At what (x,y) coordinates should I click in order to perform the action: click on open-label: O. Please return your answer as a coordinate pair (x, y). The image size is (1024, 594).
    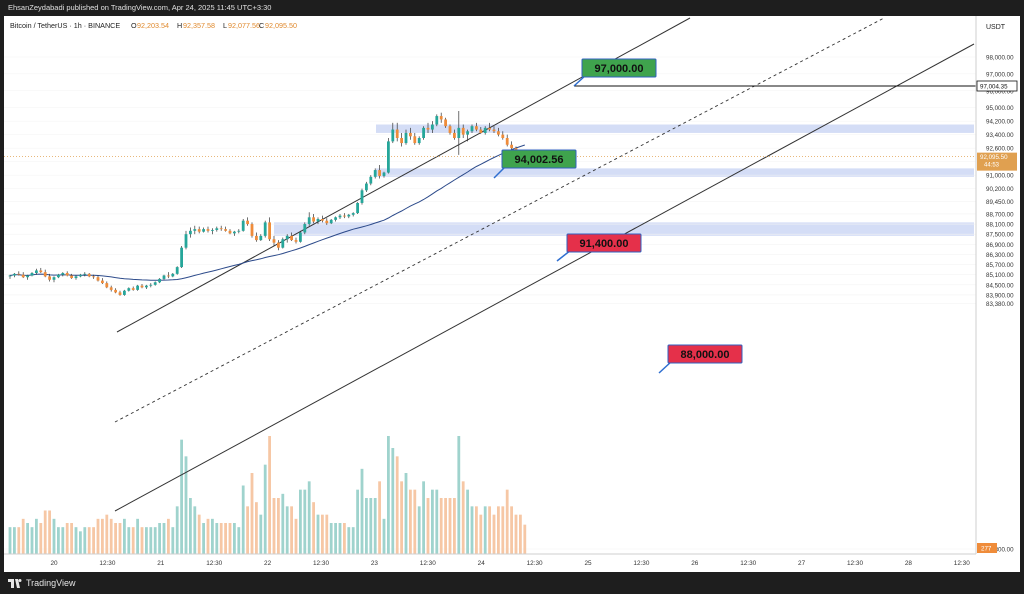
    Looking at the image, I should click on (134, 25).